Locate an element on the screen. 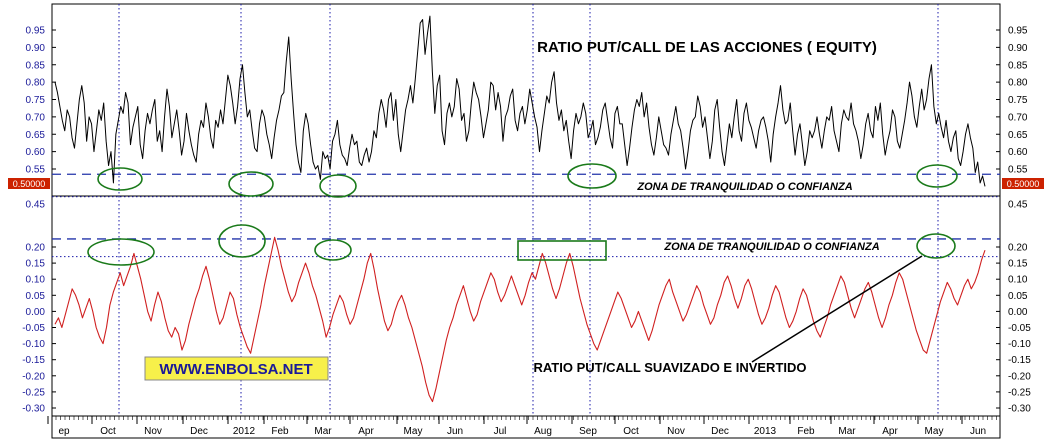 This screenshot has width=1052, height=446. y-tick-label-bottom-left: -0.20 is located at coordinates (33, 376).